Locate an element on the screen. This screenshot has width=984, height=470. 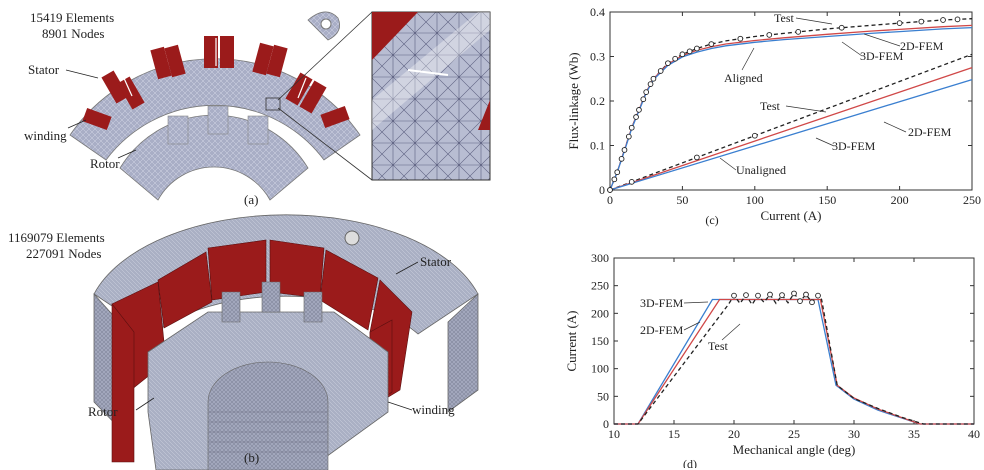
x-tick-label: 200 is located at coordinates (900, 200).